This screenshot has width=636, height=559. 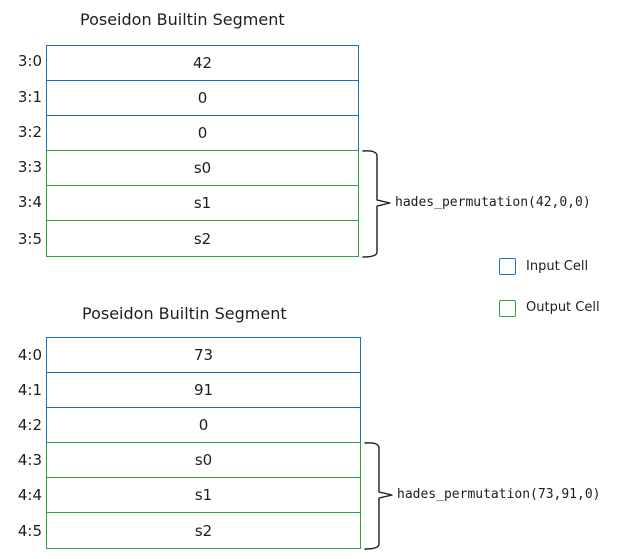 I want to click on segment-2-row-label: 4:4, so click(x=29, y=495).